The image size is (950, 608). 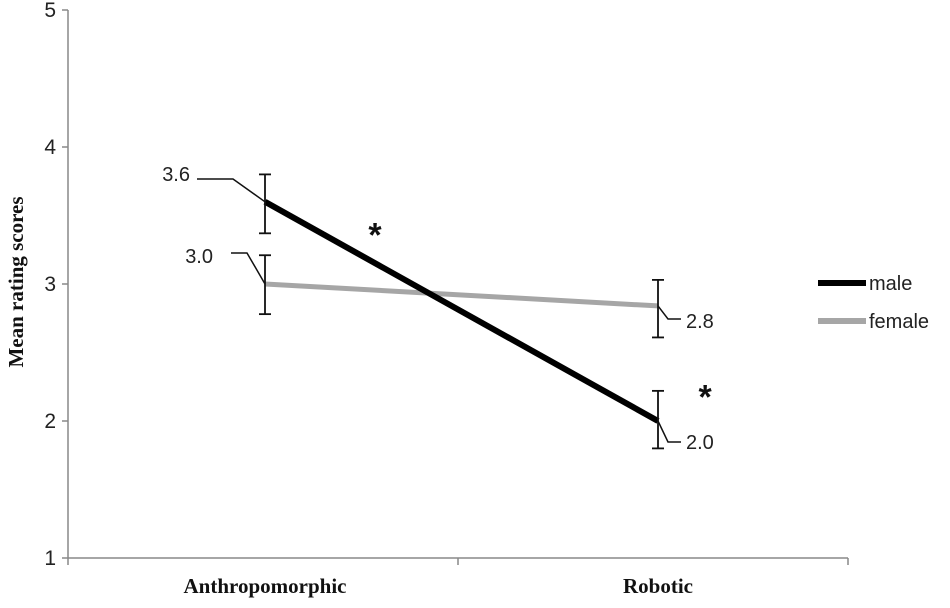 What do you see at coordinates (899, 322) in the screenshot?
I see `legend-label-female: female` at bounding box center [899, 322].